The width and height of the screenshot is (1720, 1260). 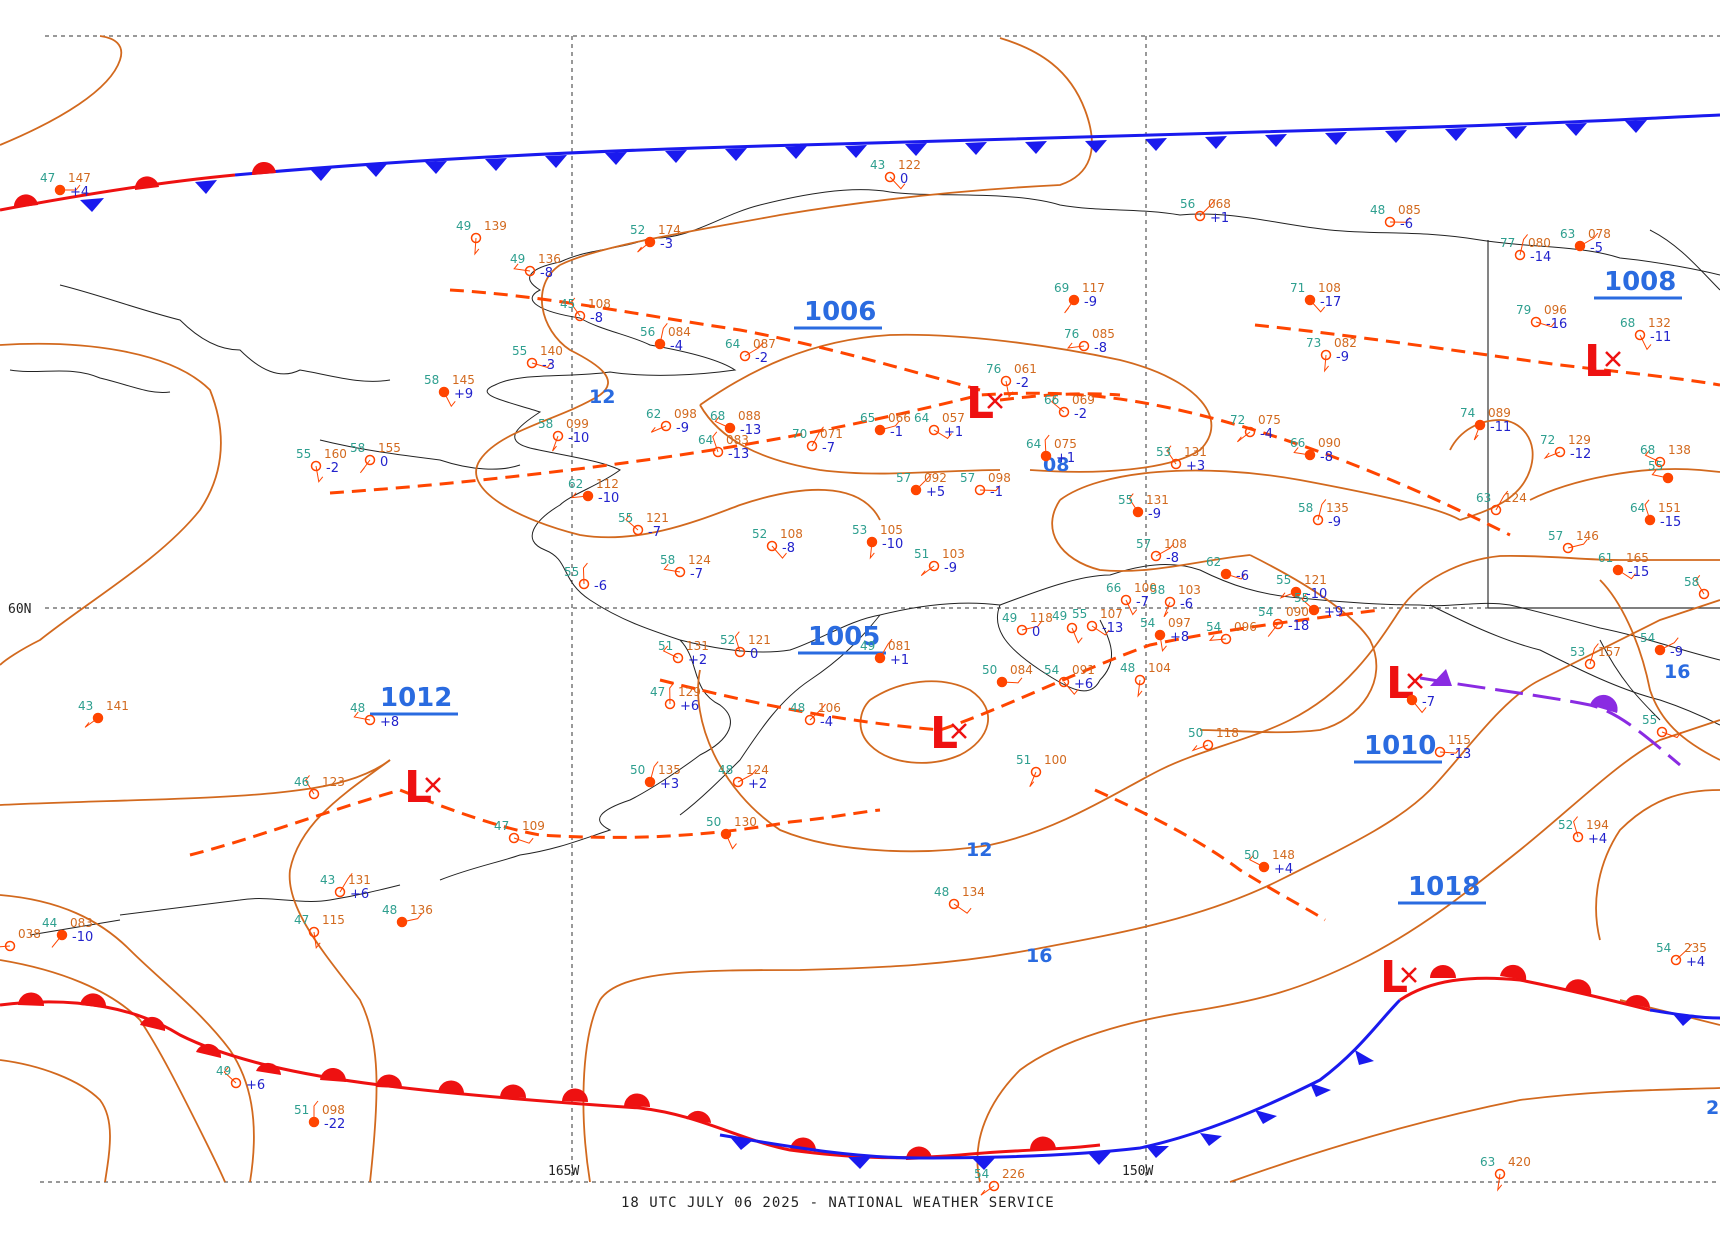 I want to click on station-pressure: 124, so click(x=1515, y=498).